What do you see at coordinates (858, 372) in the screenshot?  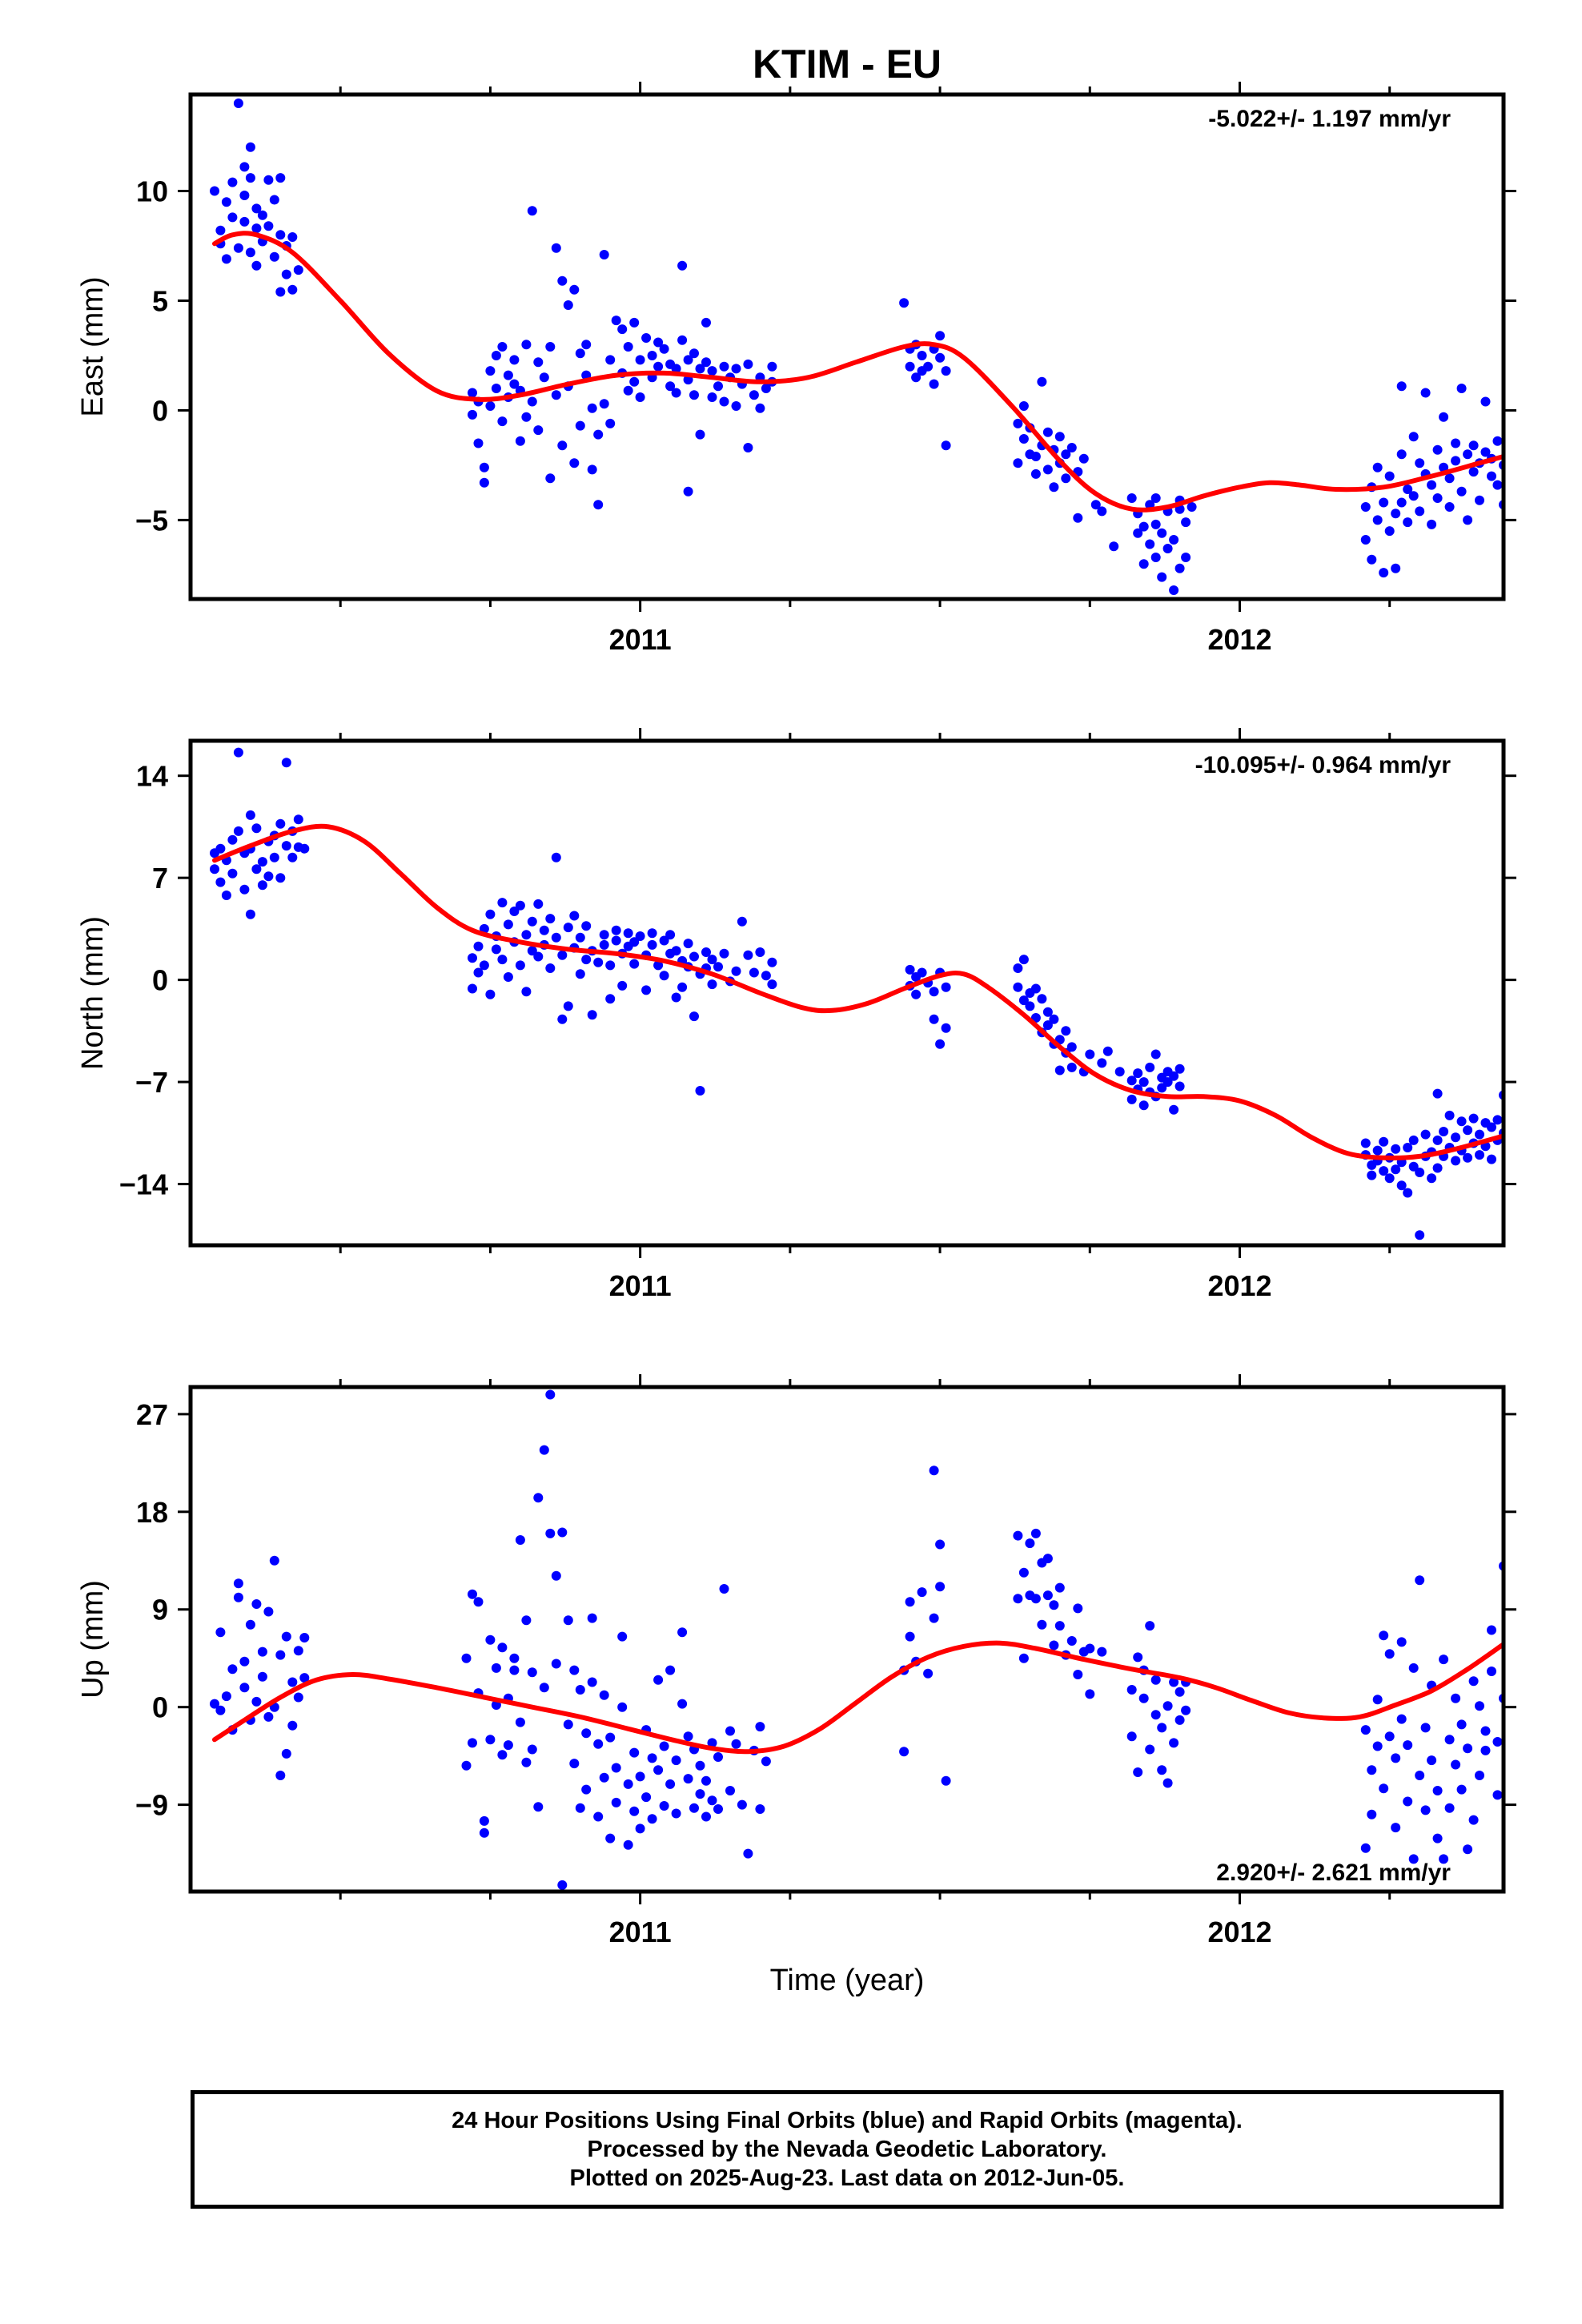 I see `fit-curve` at bounding box center [858, 372].